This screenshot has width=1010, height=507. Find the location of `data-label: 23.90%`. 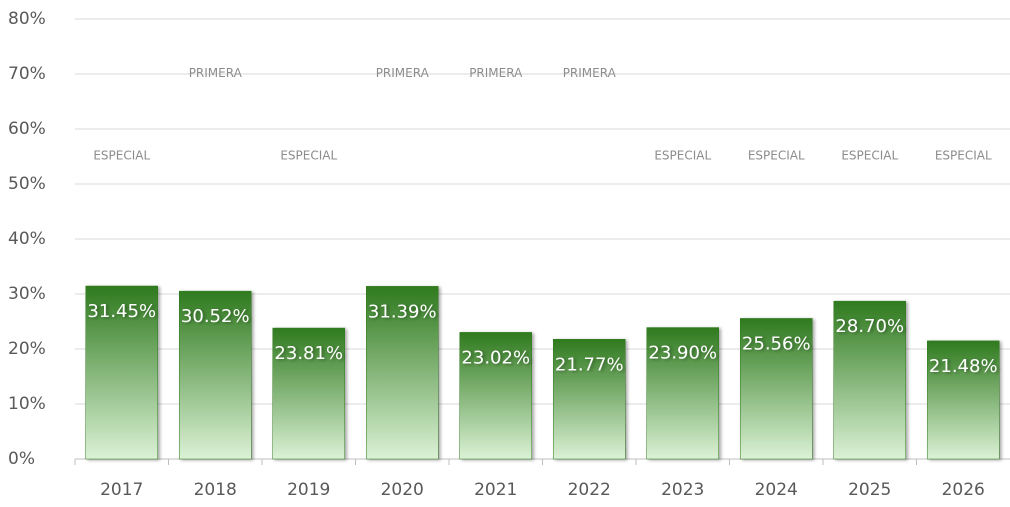

data-label: 23.90% is located at coordinates (682, 353).